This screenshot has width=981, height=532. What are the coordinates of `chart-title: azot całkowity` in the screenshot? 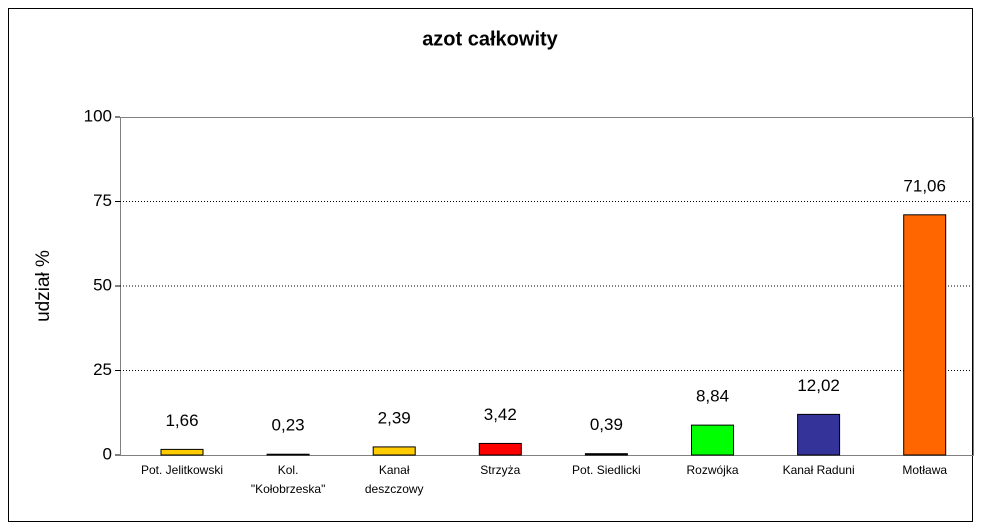 It's located at (490, 39).